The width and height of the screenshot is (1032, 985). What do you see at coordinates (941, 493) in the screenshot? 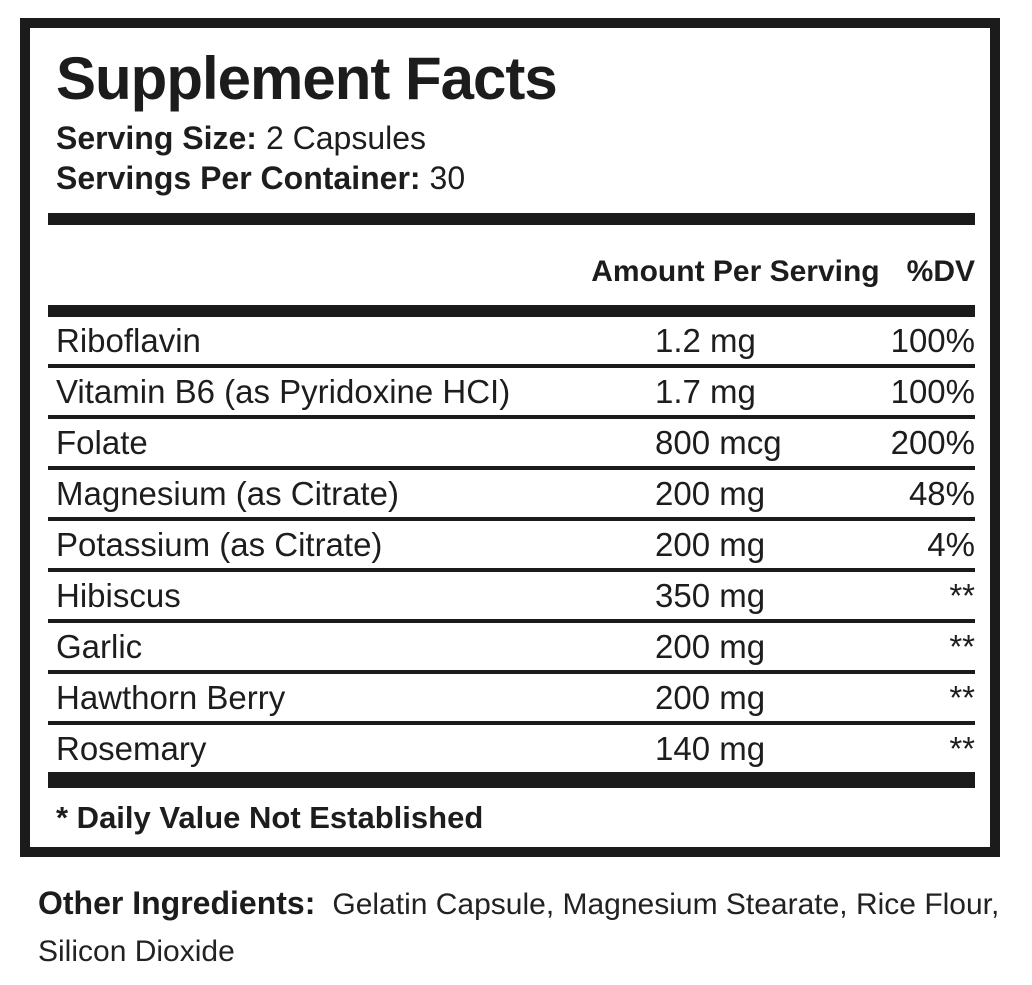
I see `ingredient-dv: 48%` at bounding box center [941, 493].